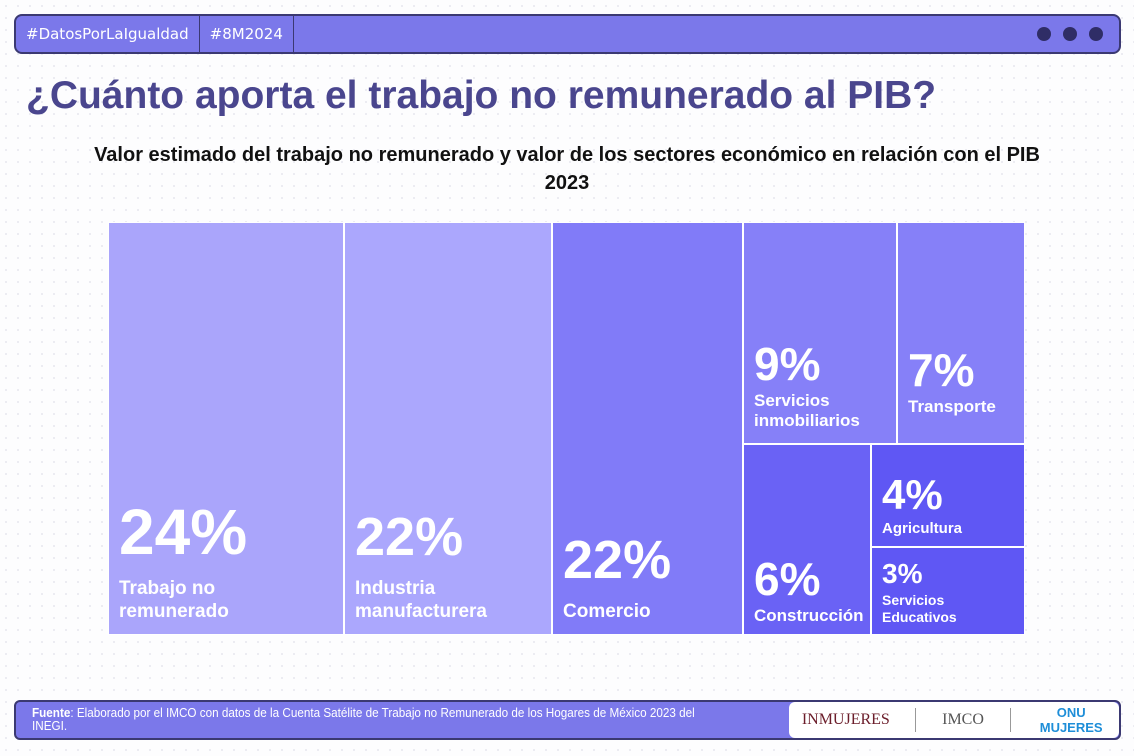 This screenshot has width=1134, height=756. What do you see at coordinates (787, 578) in the screenshot?
I see `cell-value: 6%` at bounding box center [787, 578].